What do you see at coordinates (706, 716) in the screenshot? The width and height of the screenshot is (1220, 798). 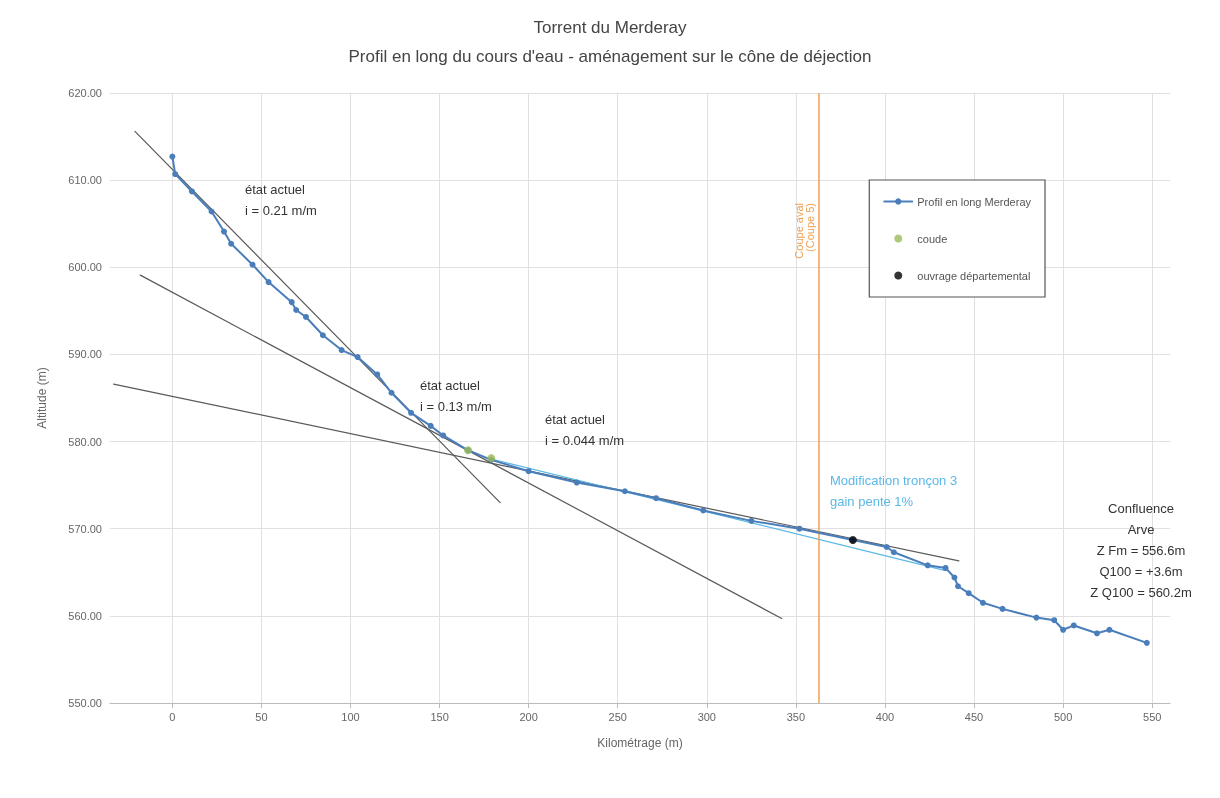 I see `x-tick-label: 300` at bounding box center [706, 716].